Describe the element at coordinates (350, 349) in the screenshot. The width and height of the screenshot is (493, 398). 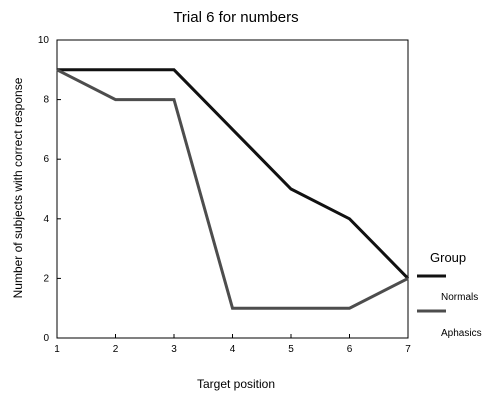
I see `x-tick-label: 6` at that location.